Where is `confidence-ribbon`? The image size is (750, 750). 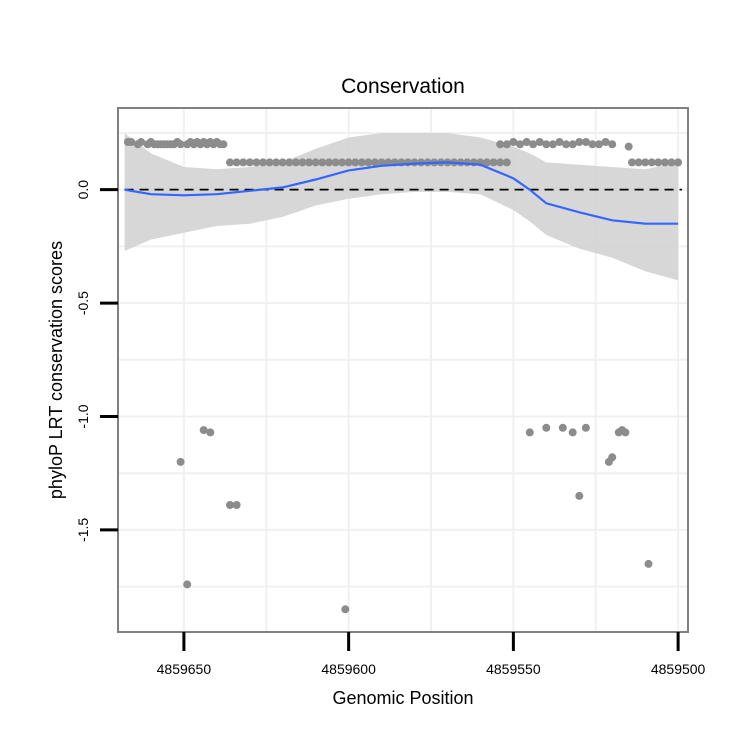 confidence-ribbon is located at coordinates (401, 207).